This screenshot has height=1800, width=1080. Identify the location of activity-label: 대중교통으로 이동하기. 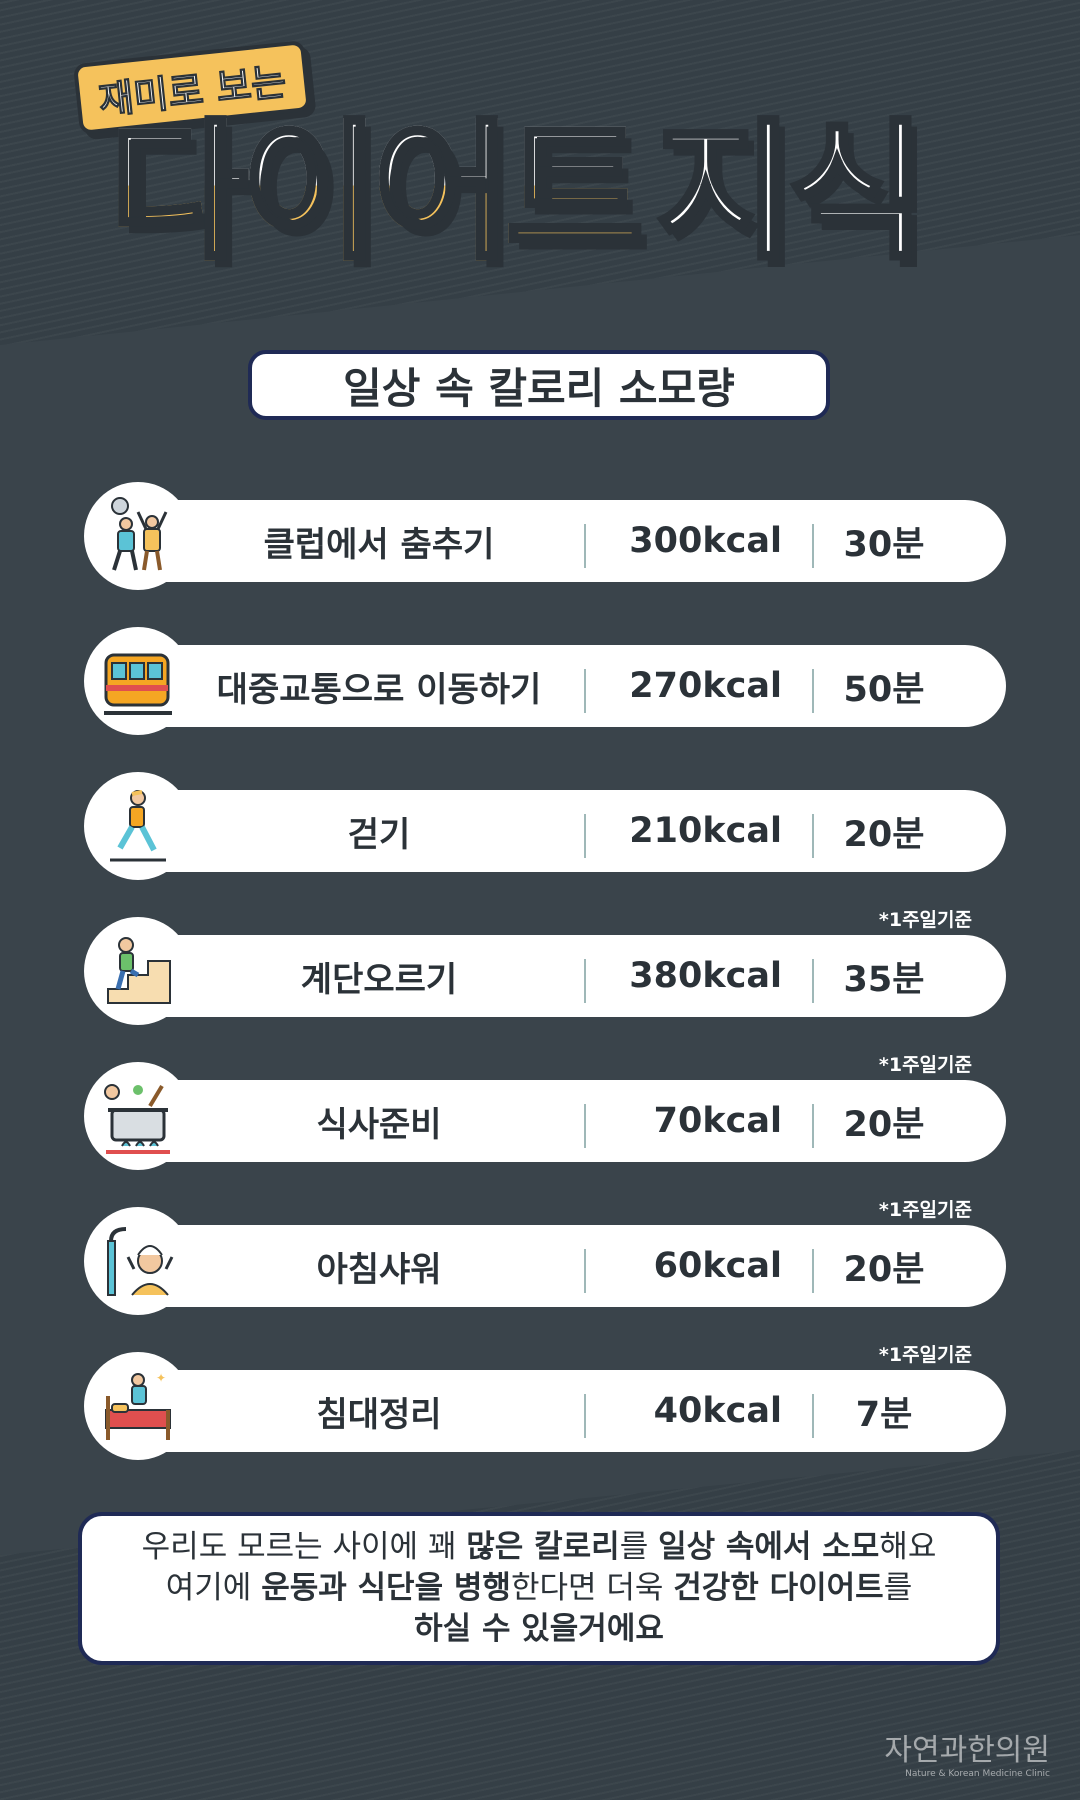
(379, 689).